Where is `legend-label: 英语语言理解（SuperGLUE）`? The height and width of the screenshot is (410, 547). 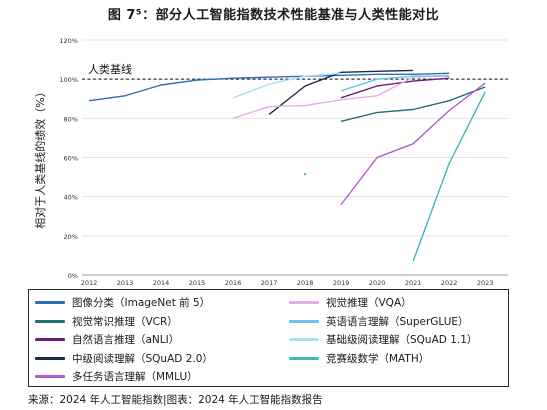 legend-label: 英语语言理解（SuperGLUE） is located at coordinates (397, 321).